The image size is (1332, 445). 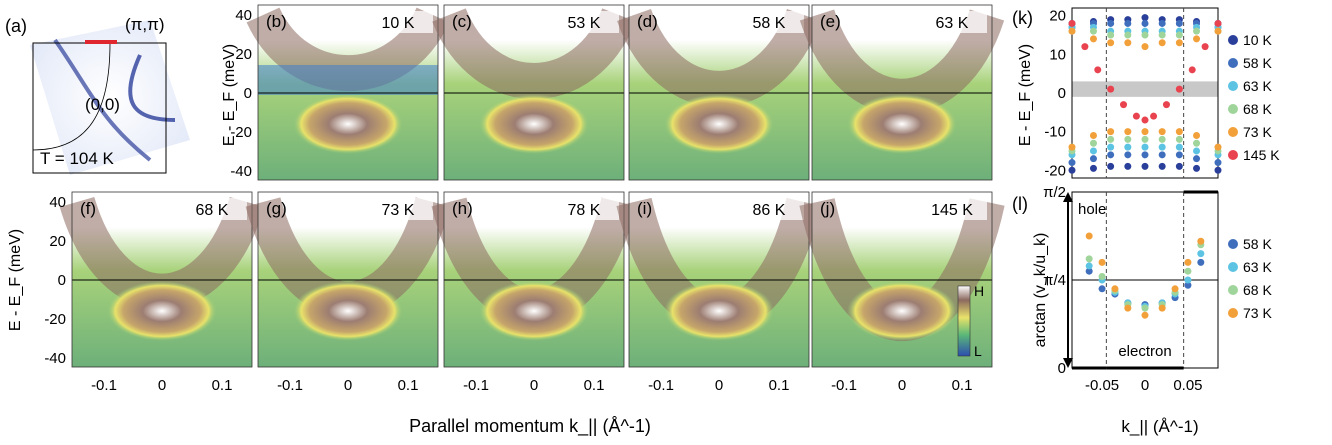 What do you see at coordinates (978, 351) in the screenshot?
I see `colorbar-low-label: L` at bounding box center [978, 351].